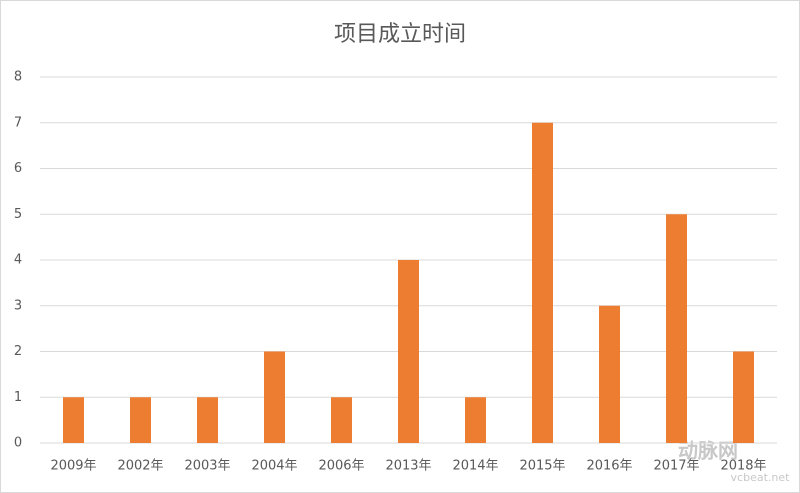  I want to click on y-tick-label: 5, so click(18, 214).